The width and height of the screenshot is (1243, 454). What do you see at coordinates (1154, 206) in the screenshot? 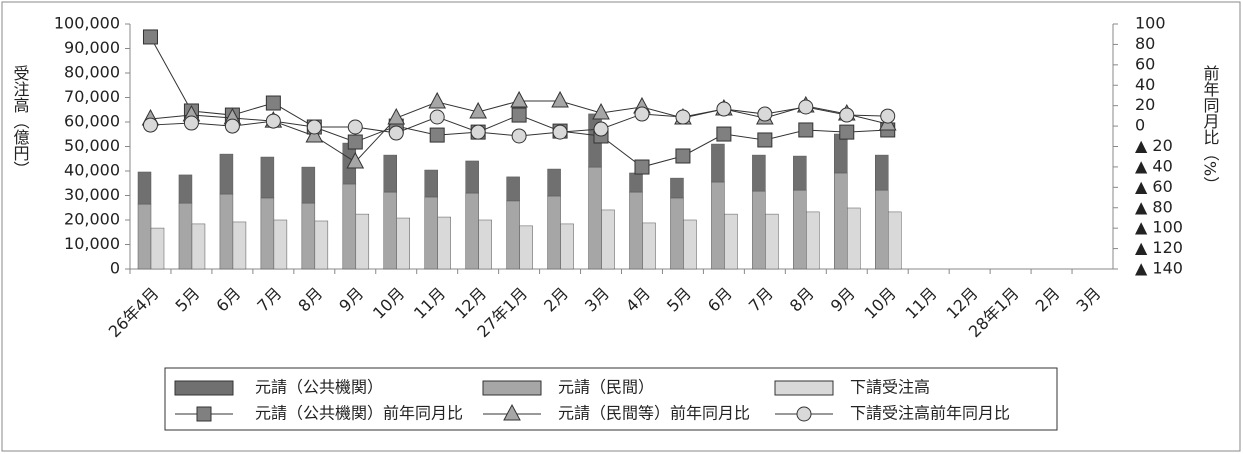
I see `y2-tick-label: ▲ 80` at bounding box center [1154, 206].